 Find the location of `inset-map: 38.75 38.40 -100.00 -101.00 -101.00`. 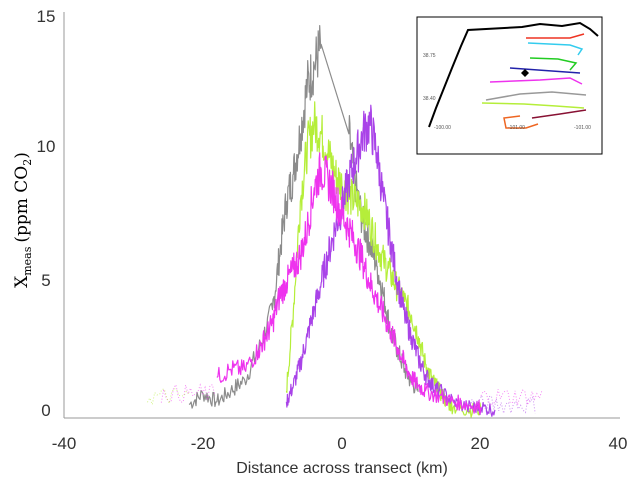

inset-map: 38.75 38.40 -100.00 -101.00 -101.00 is located at coordinates (509, 85).